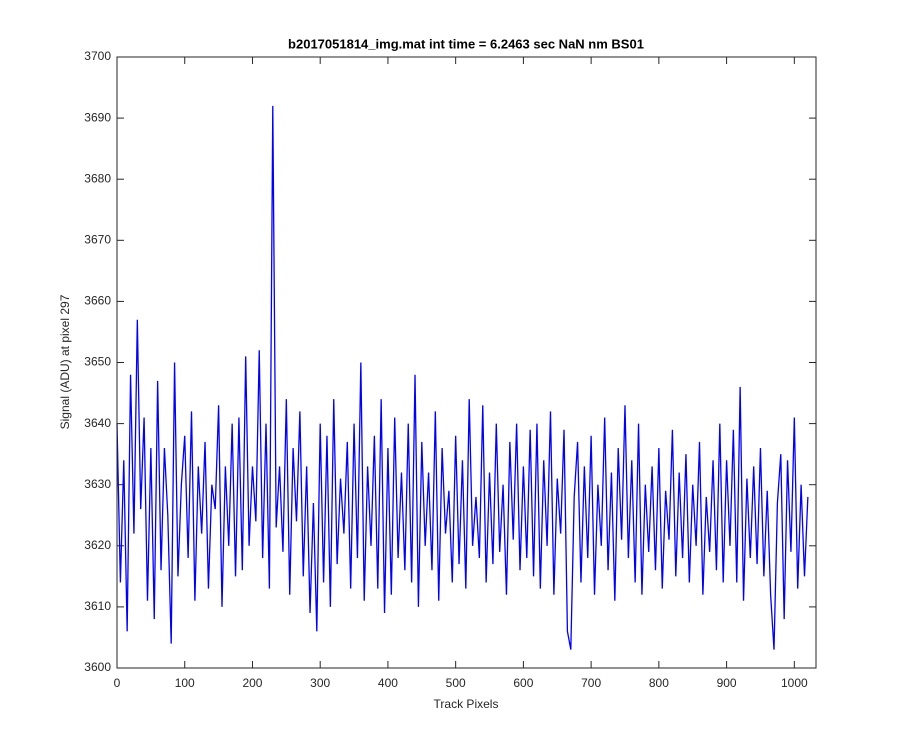  Describe the element at coordinates (97, 423) in the screenshot. I see `y-tick-label: 3640` at that location.